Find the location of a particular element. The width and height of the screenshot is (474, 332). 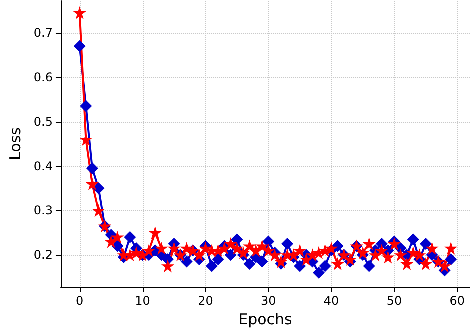

y-tick-label: 0.7 is located at coordinates (43, 33).